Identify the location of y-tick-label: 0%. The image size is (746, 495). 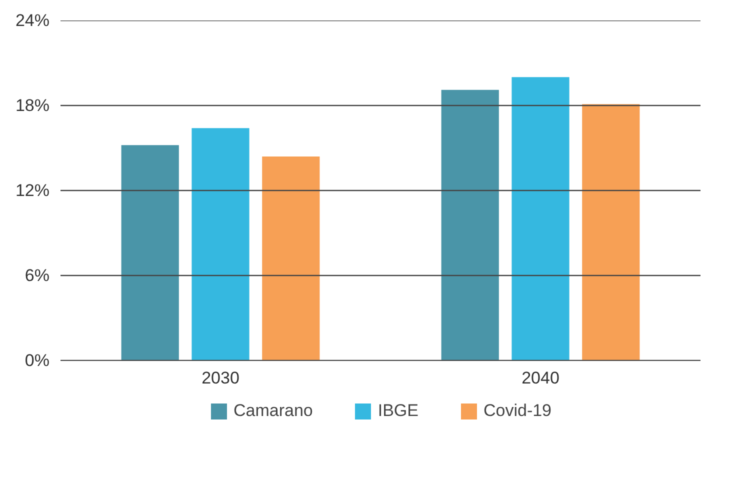
(37, 360).